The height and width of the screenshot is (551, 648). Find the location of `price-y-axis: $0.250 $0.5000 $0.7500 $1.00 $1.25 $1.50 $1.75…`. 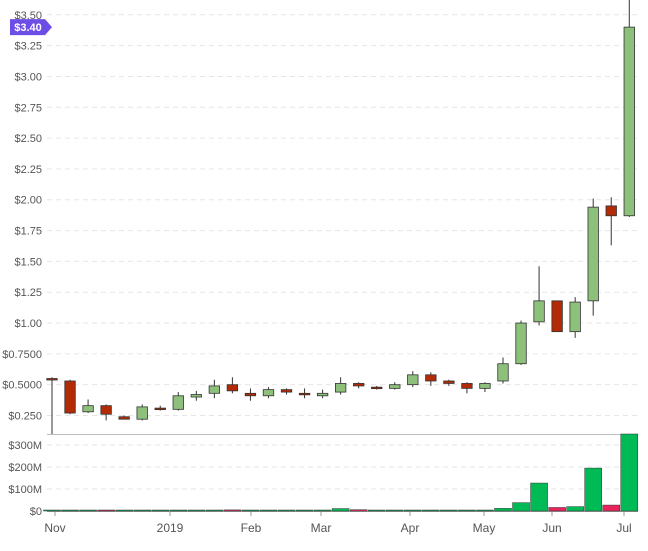

price-y-axis: $0.250 $0.5000 $0.7500 $1.00 $1.25 $1.50 $1.75… is located at coordinates (22, 216).